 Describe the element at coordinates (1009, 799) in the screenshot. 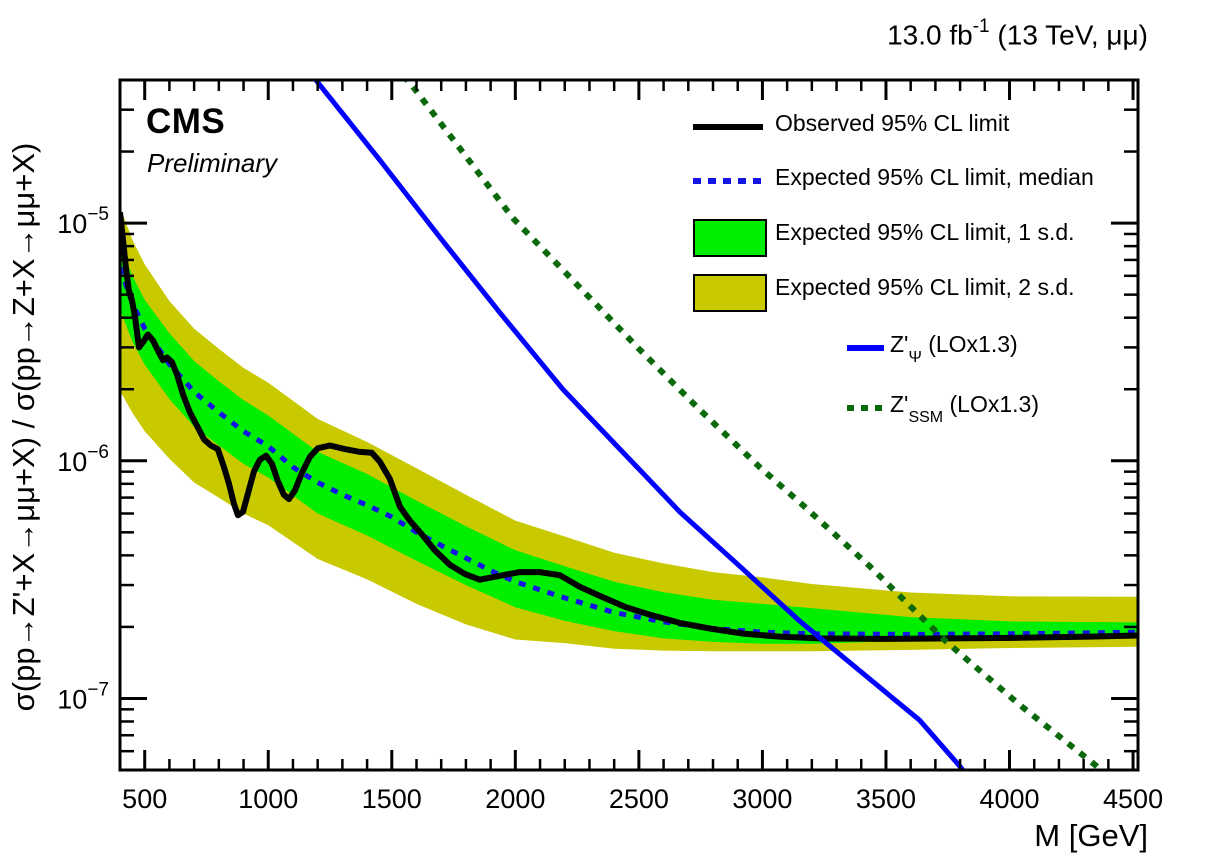

I see `x-tick-label: 4000` at that location.